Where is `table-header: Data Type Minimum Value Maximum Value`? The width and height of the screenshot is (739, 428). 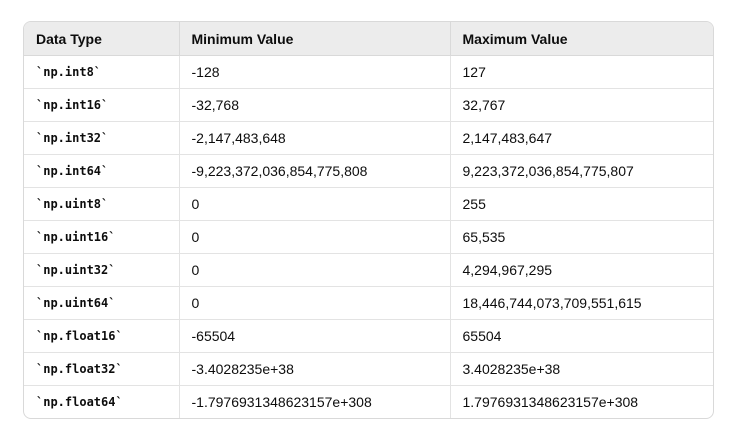 table-header: Data Type Minimum Value Maximum Value is located at coordinates (368, 39).